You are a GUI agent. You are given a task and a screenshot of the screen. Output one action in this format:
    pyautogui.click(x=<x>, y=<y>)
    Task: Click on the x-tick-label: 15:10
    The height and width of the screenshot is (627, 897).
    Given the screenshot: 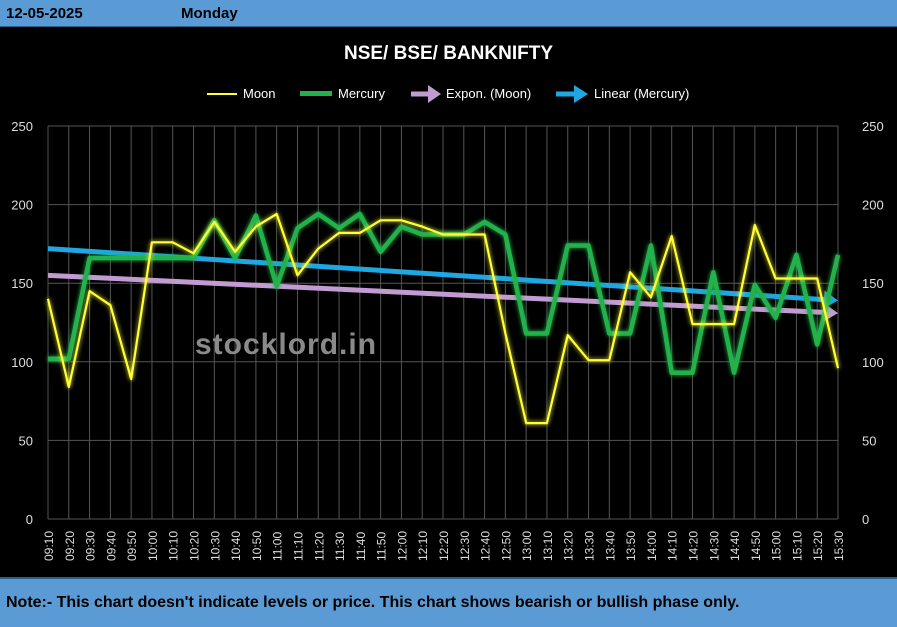 What is the action you would take?
    pyautogui.click(x=797, y=546)
    